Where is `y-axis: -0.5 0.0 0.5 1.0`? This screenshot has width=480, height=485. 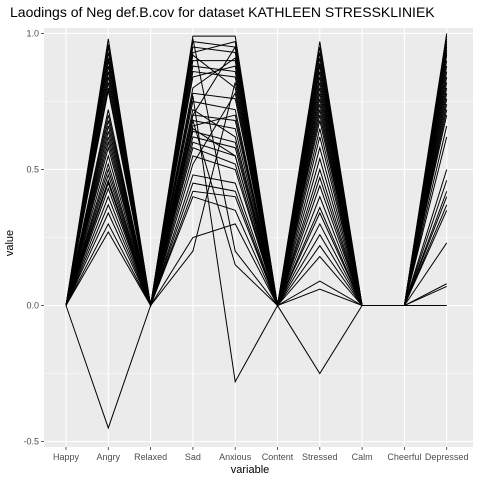 y-axis: -0.5 0.0 0.5 1.0 is located at coordinates (33, 237).